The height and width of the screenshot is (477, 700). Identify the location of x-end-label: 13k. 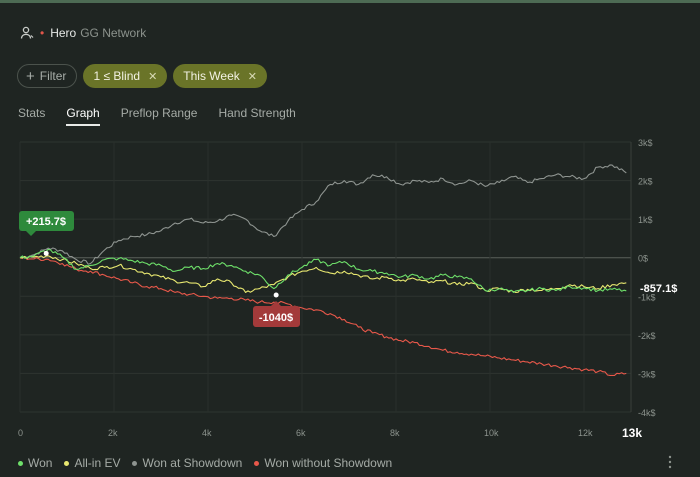
(632, 433).